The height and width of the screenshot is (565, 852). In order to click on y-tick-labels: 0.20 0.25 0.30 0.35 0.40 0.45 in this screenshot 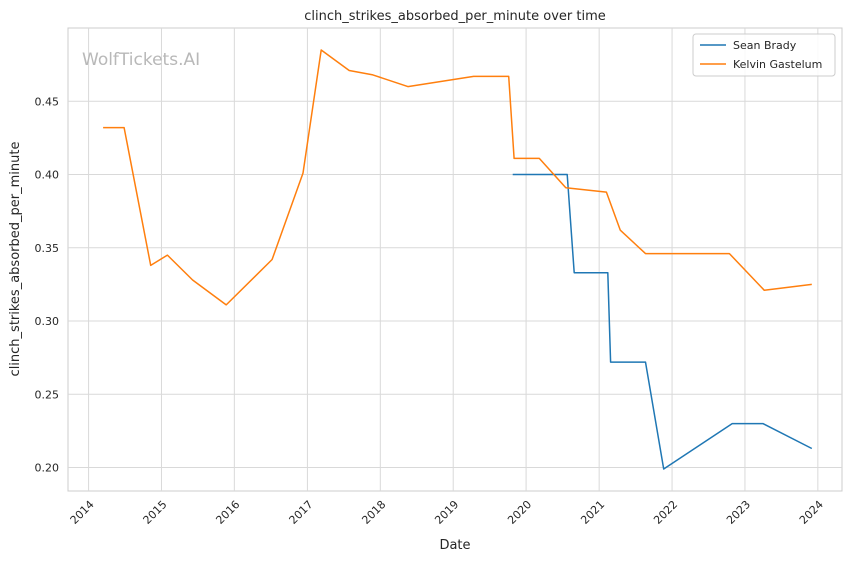, I will do `click(47, 284)`.